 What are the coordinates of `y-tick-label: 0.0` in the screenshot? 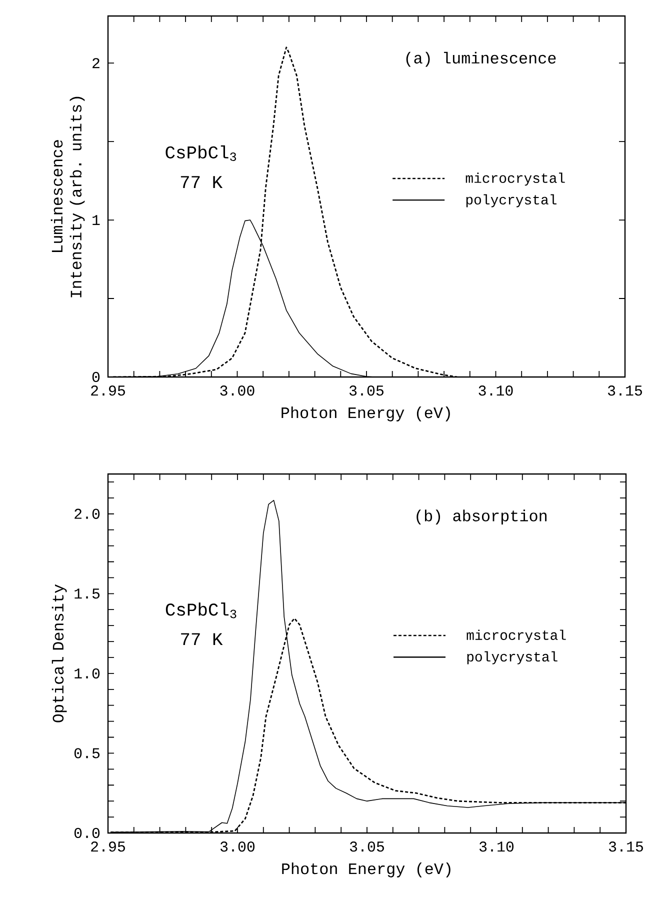 It's located at (87, 833).